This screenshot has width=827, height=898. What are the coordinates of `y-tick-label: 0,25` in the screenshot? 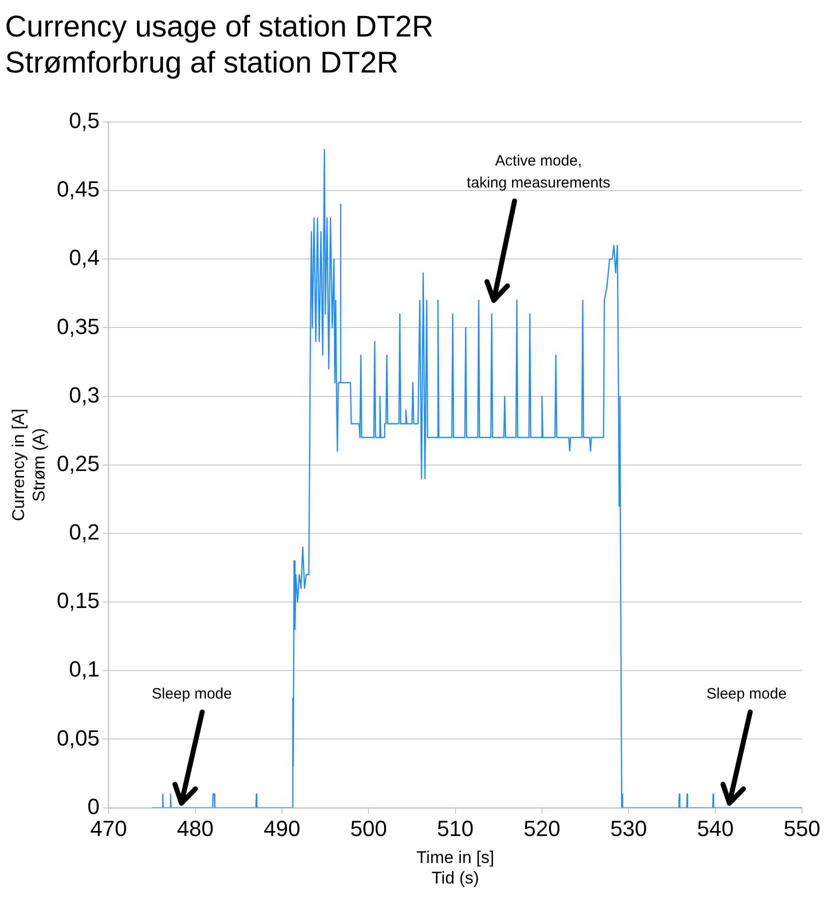 It's located at (78, 463).